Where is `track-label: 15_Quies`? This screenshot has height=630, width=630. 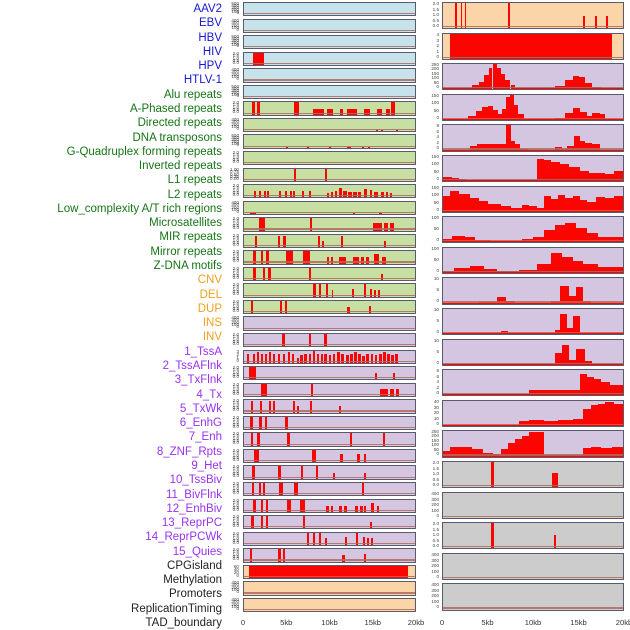 track-label: 15_Quies is located at coordinates (197, 551).